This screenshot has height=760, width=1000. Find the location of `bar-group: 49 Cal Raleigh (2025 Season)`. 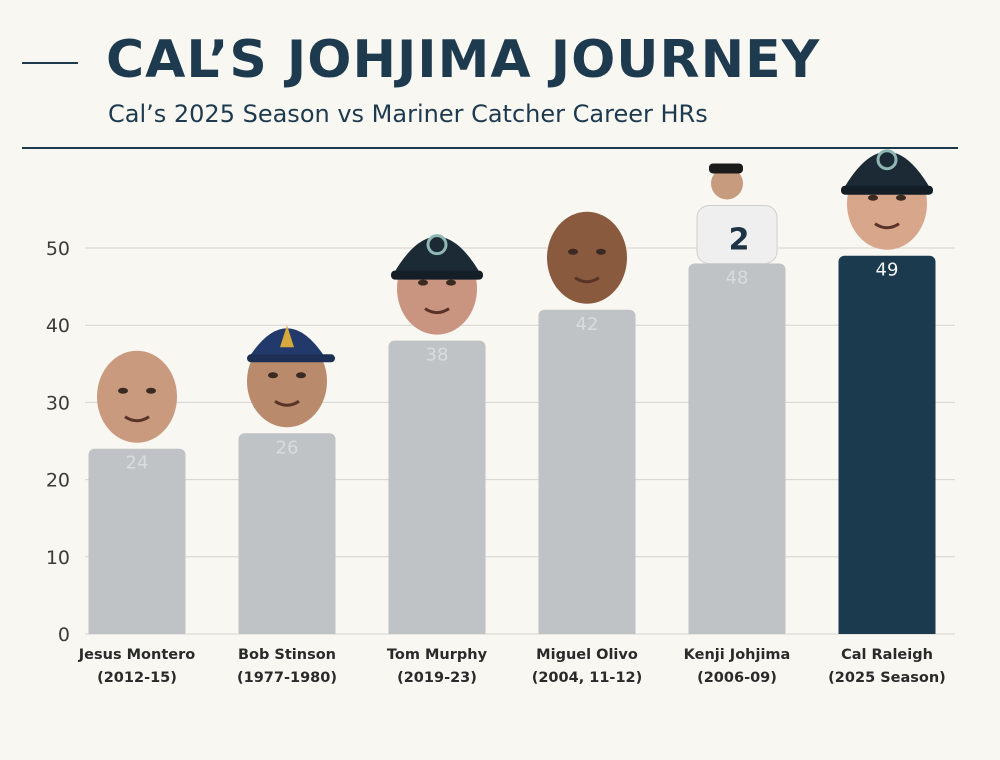

bar-group: 49 Cal Raleigh (2025 Season) is located at coordinates (887, 417).